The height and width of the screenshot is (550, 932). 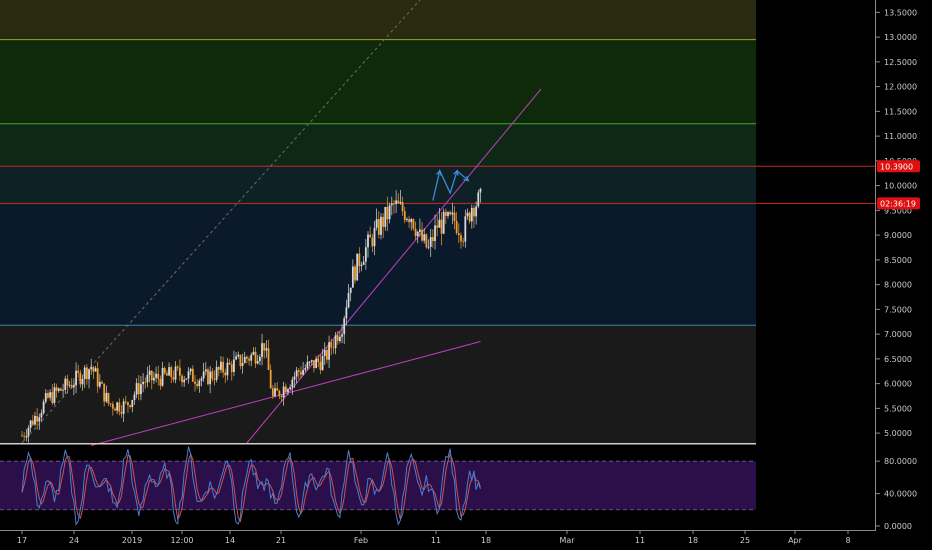 I want to click on projection-path, so click(x=450, y=184).